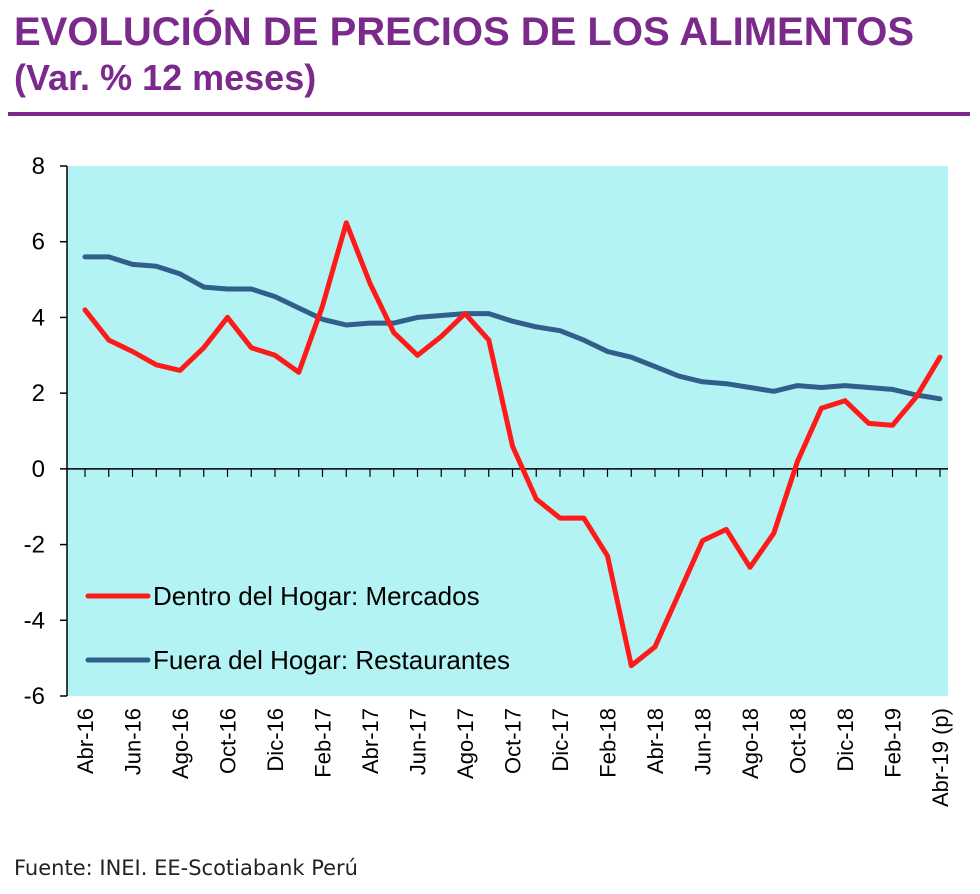 This screenshot has height=894, width=980. What do you see at coordinates (316, 596) in the screenshot?
I see `legend-label: Dentro del Hogar: Mercados` at bounding box center [316, 596].